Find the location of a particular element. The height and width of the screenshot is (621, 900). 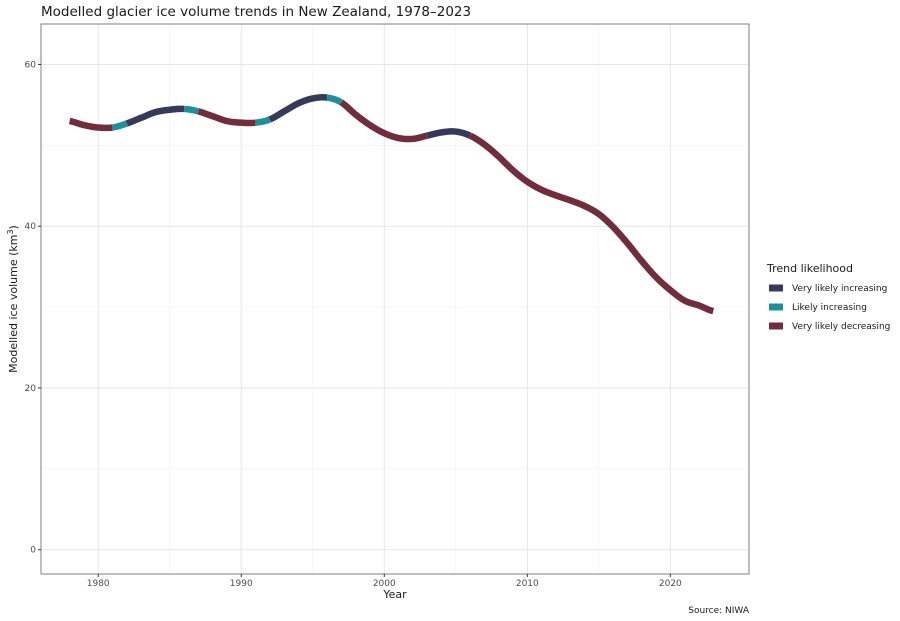

y-axis-title: Modelled ice volume (km3) is located at coordinates (13, 299).